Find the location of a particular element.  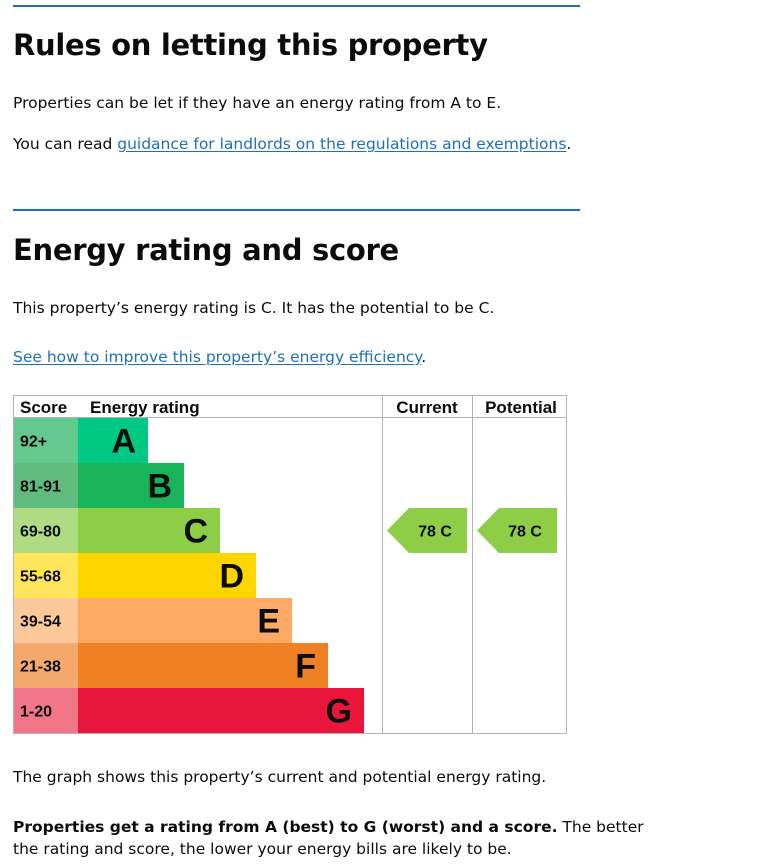

letting-rules-heading: Rules on letting this property is located at coordinates (250, 45).